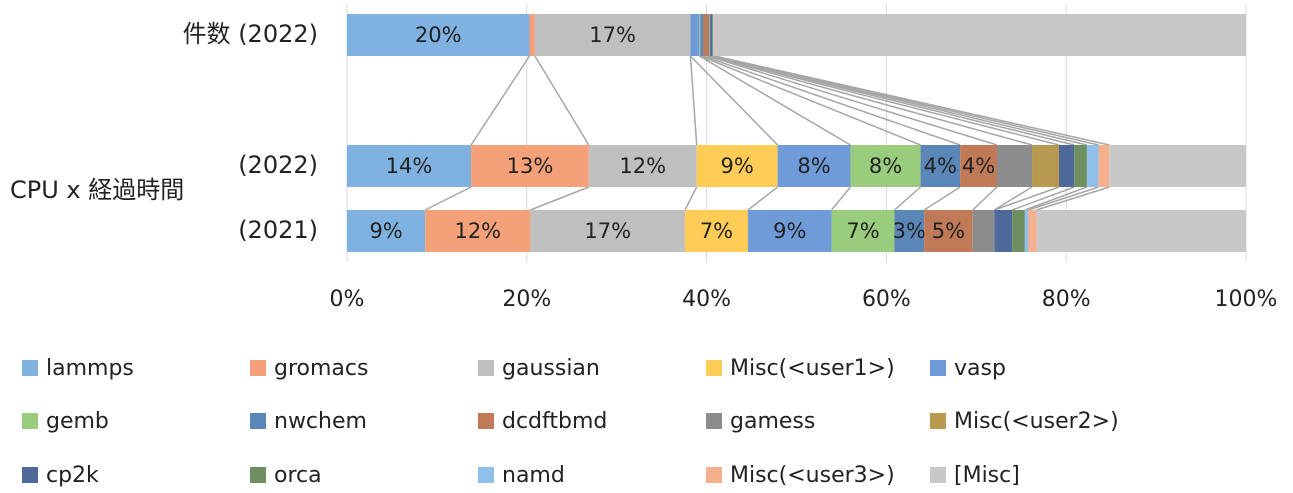 The height and width of the screenshot is (493, 1293). What do you see at coordinates (72, 475) in the screenshot?
I see `legend-label: cp2k` at bounding box center [72, 475].